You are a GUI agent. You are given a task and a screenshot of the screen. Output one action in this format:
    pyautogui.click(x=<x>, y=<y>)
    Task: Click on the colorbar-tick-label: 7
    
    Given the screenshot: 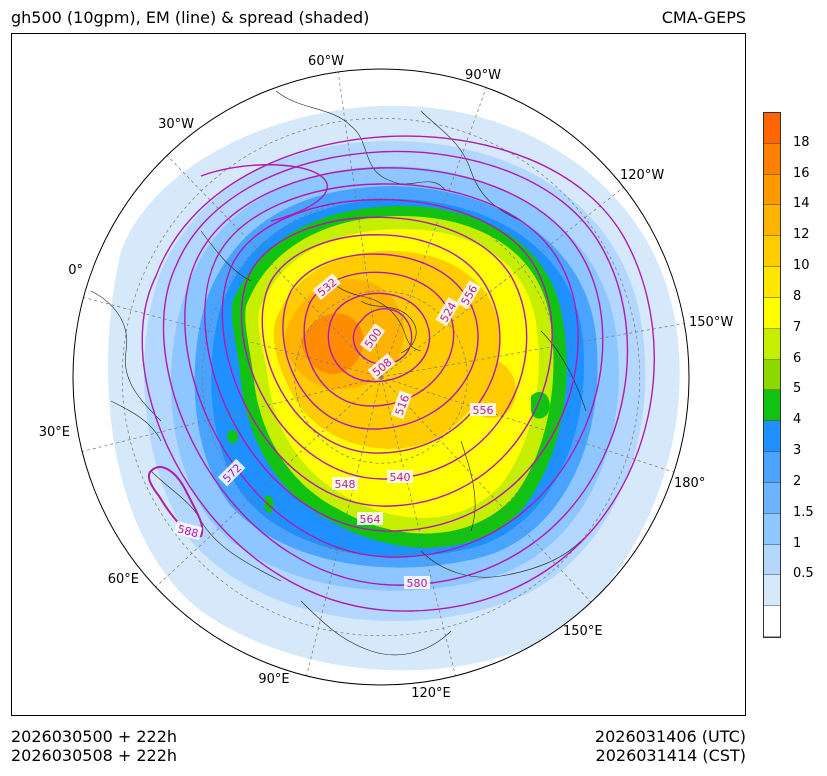 What is the action you would take?
    pyautogui.click(x=797, y=327)
    